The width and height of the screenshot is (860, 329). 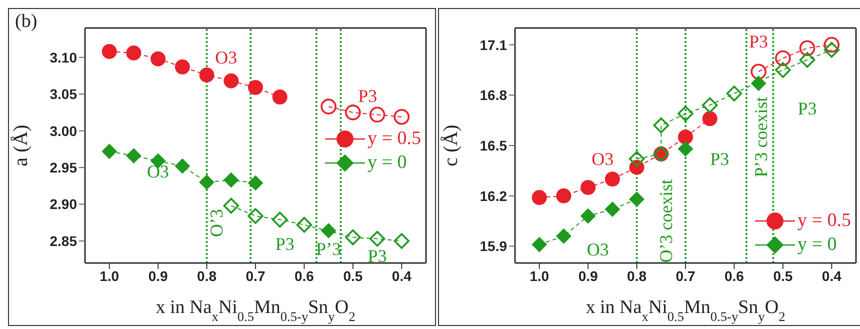 I want to click on y-tick-label: 2.90, so click(x=64, y=204).